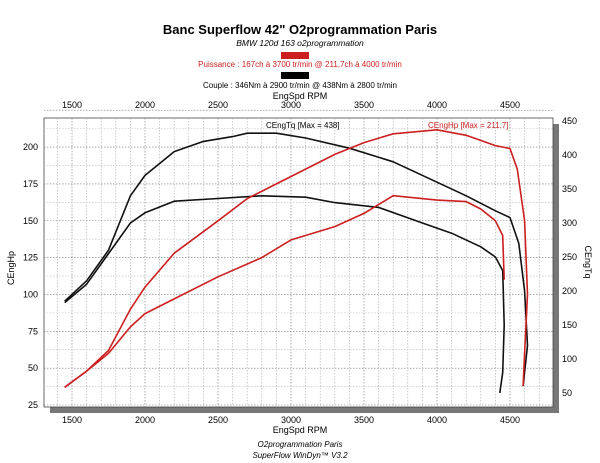 The width and height of the screenshot is (600, 463). What do you see at coordinates (569, 223) in the screenshot?
I see `y-tick-label-right: 300` at bounding box center [569, 223].